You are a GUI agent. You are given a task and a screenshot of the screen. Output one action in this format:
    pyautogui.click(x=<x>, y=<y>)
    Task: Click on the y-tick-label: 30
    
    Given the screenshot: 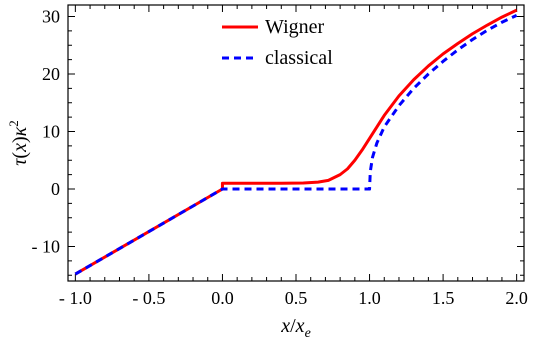 What is the action you would take?
    pyautogui.click(x=51, y=17)
    